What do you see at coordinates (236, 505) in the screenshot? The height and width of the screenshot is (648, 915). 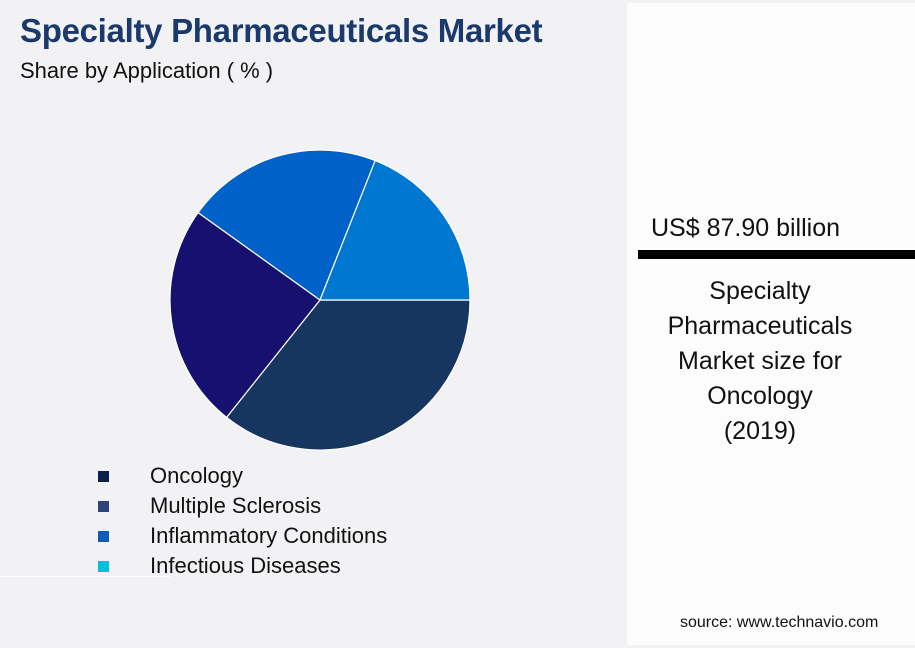 I see `legend-label: Multiple Sclerosis` at bounding box center [236, 505].